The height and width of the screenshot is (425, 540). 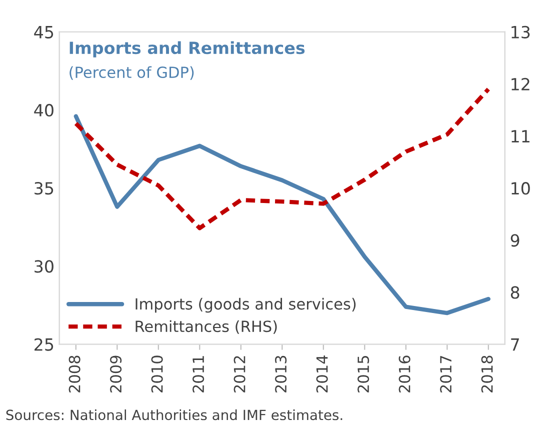 I want to click on y2-tick-label: 11, so click(x=521, y=136).